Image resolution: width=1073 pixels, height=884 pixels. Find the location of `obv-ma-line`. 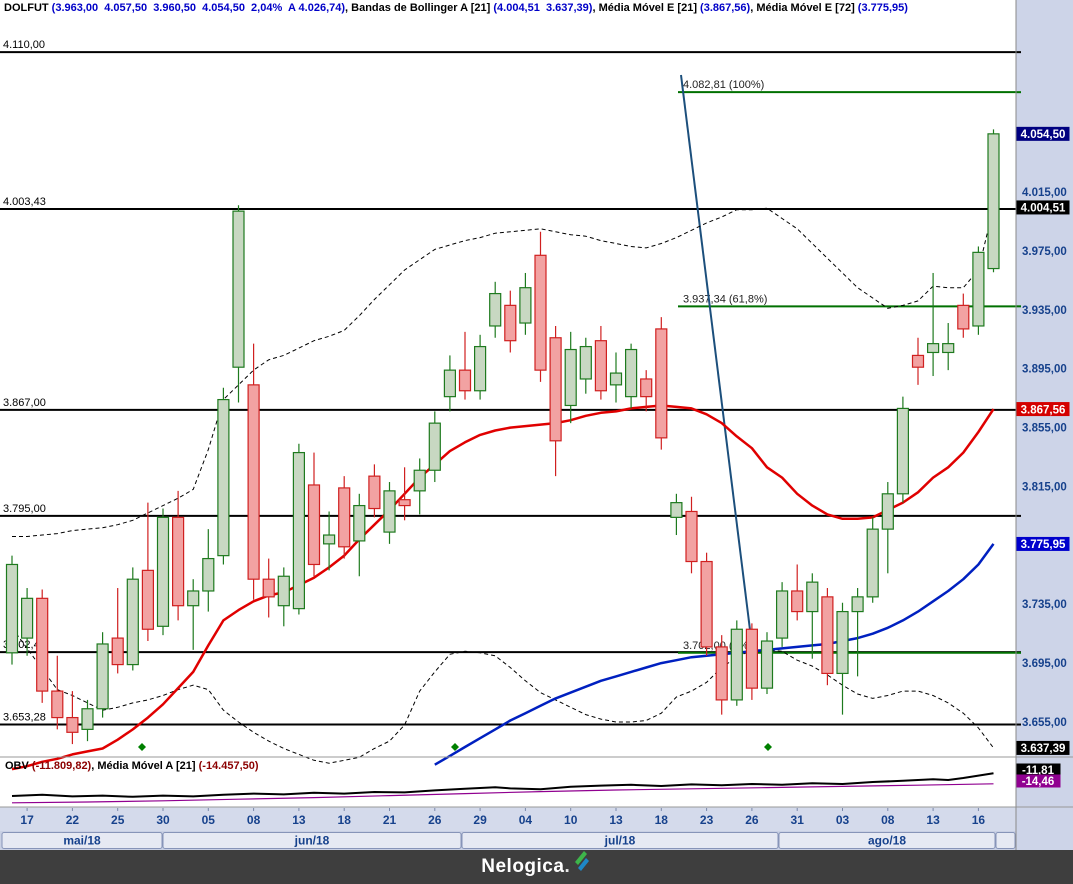

obv-ma-line is located at coordinates (502, 793).